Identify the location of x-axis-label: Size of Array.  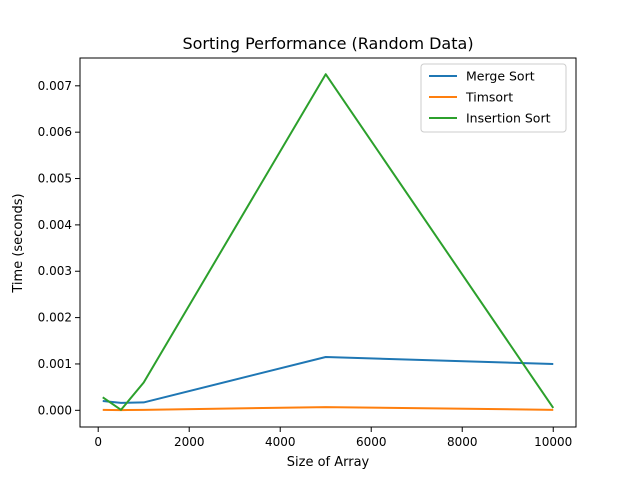
(328, 462).